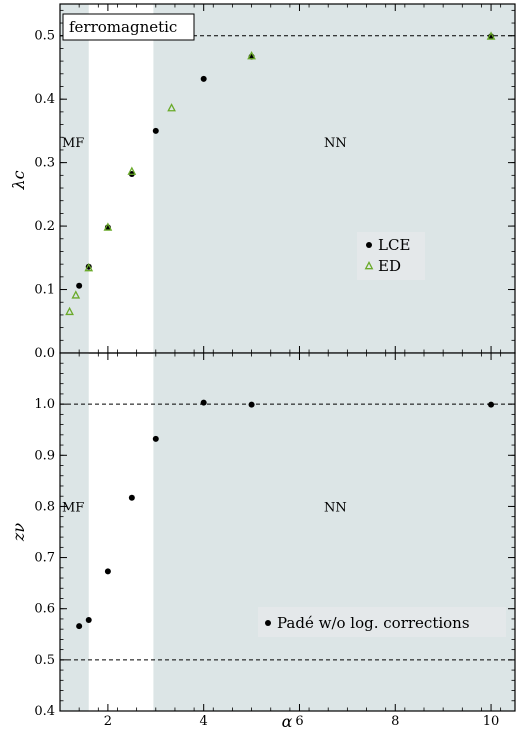 The width and height of the screenshot is (517, 730). Describe the element at coordinates (108, 721) in the screenshot. I see `x-tick-label: 2` at that location.